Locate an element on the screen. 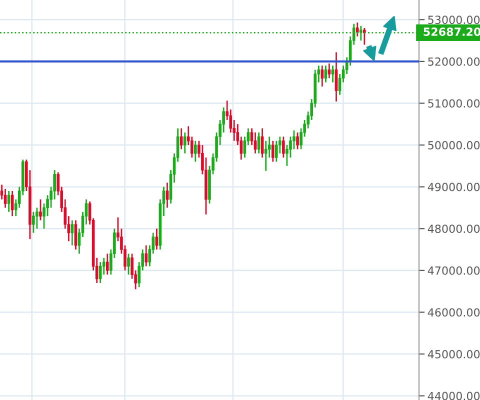 This screenshot has width=480, height=400. y-tick-label: 44000.00 is located at coordinates (454, 396).